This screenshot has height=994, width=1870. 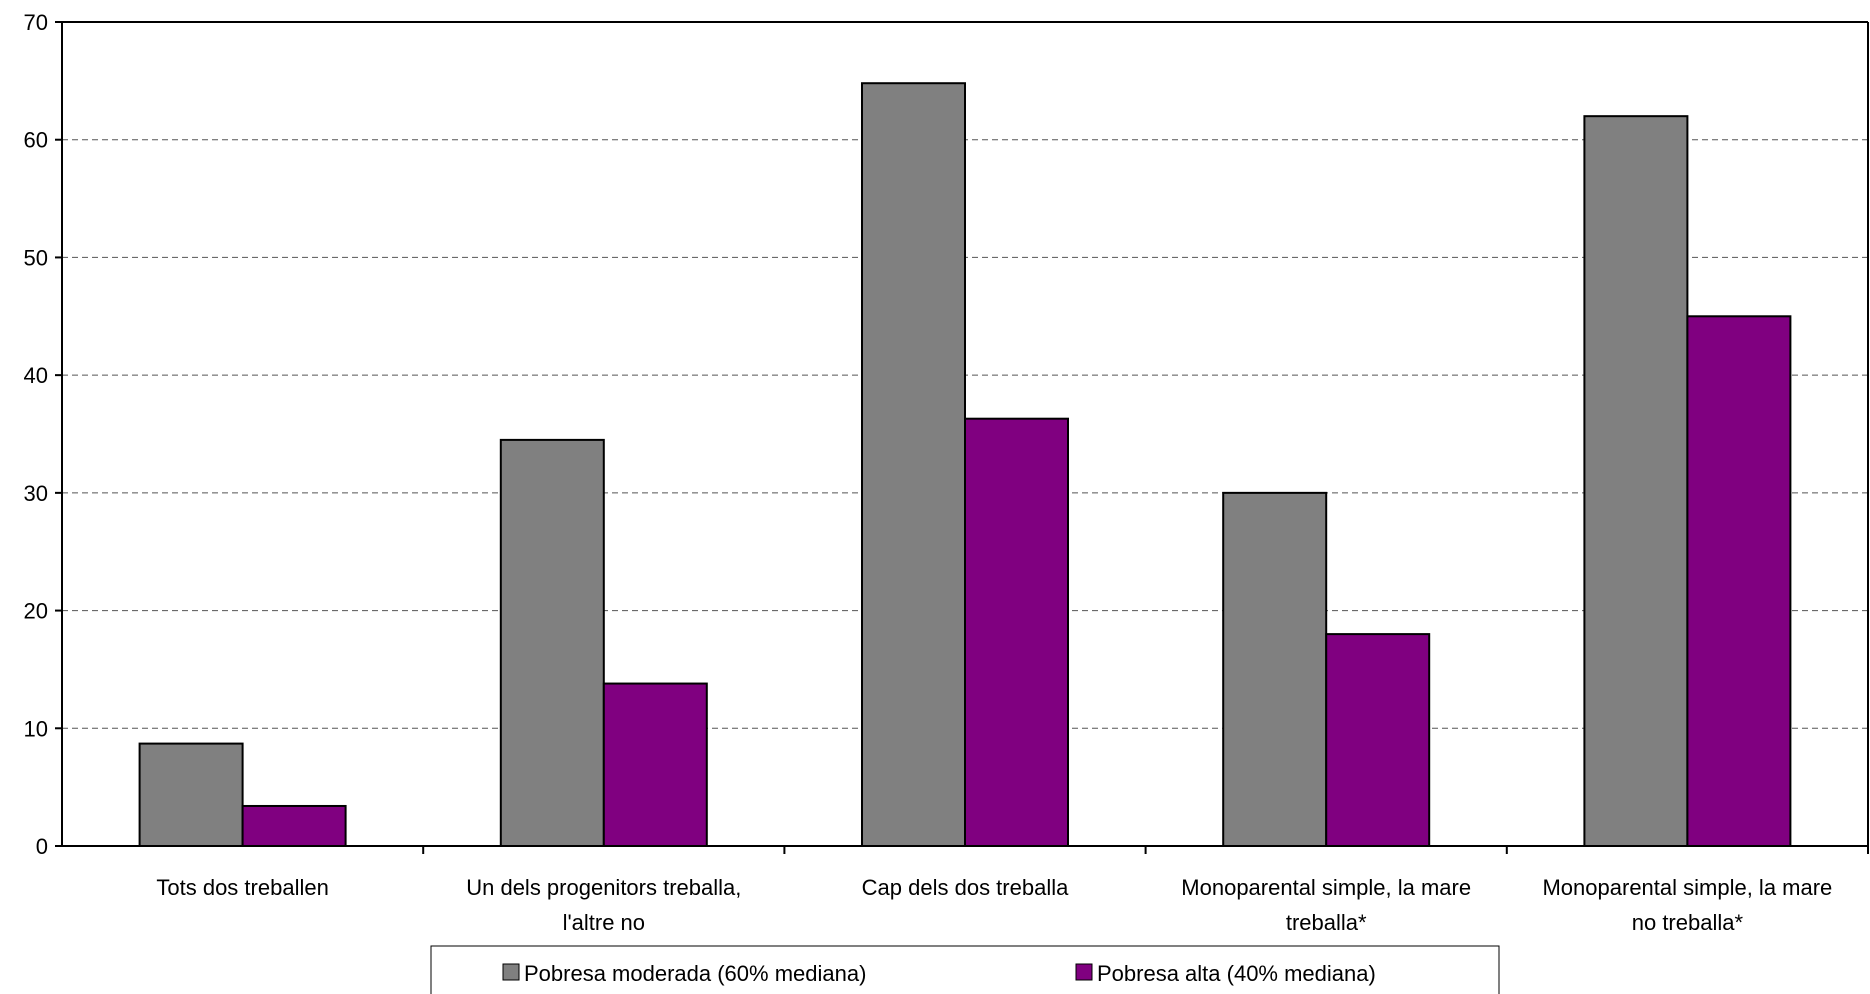 What do you see at coordinates (36, 140) in the screenshot?
I see `y-tick-label: 60` at bounding box center [36, 140].